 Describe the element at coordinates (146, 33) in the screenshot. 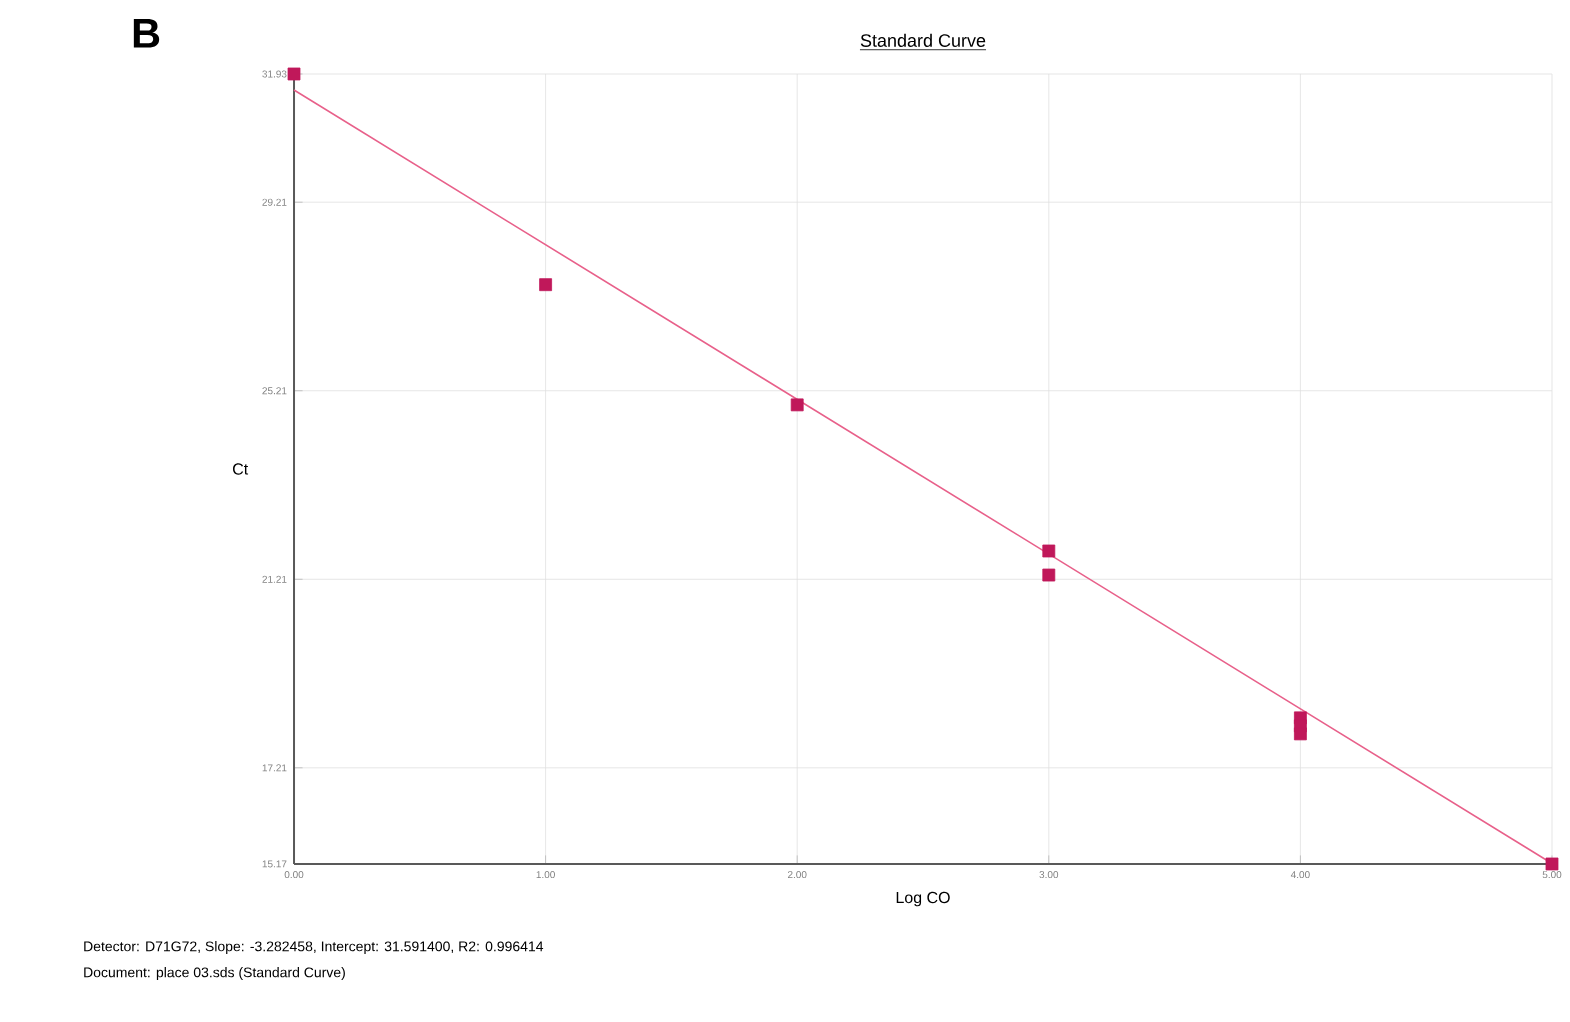

I see `text: B` at that location.